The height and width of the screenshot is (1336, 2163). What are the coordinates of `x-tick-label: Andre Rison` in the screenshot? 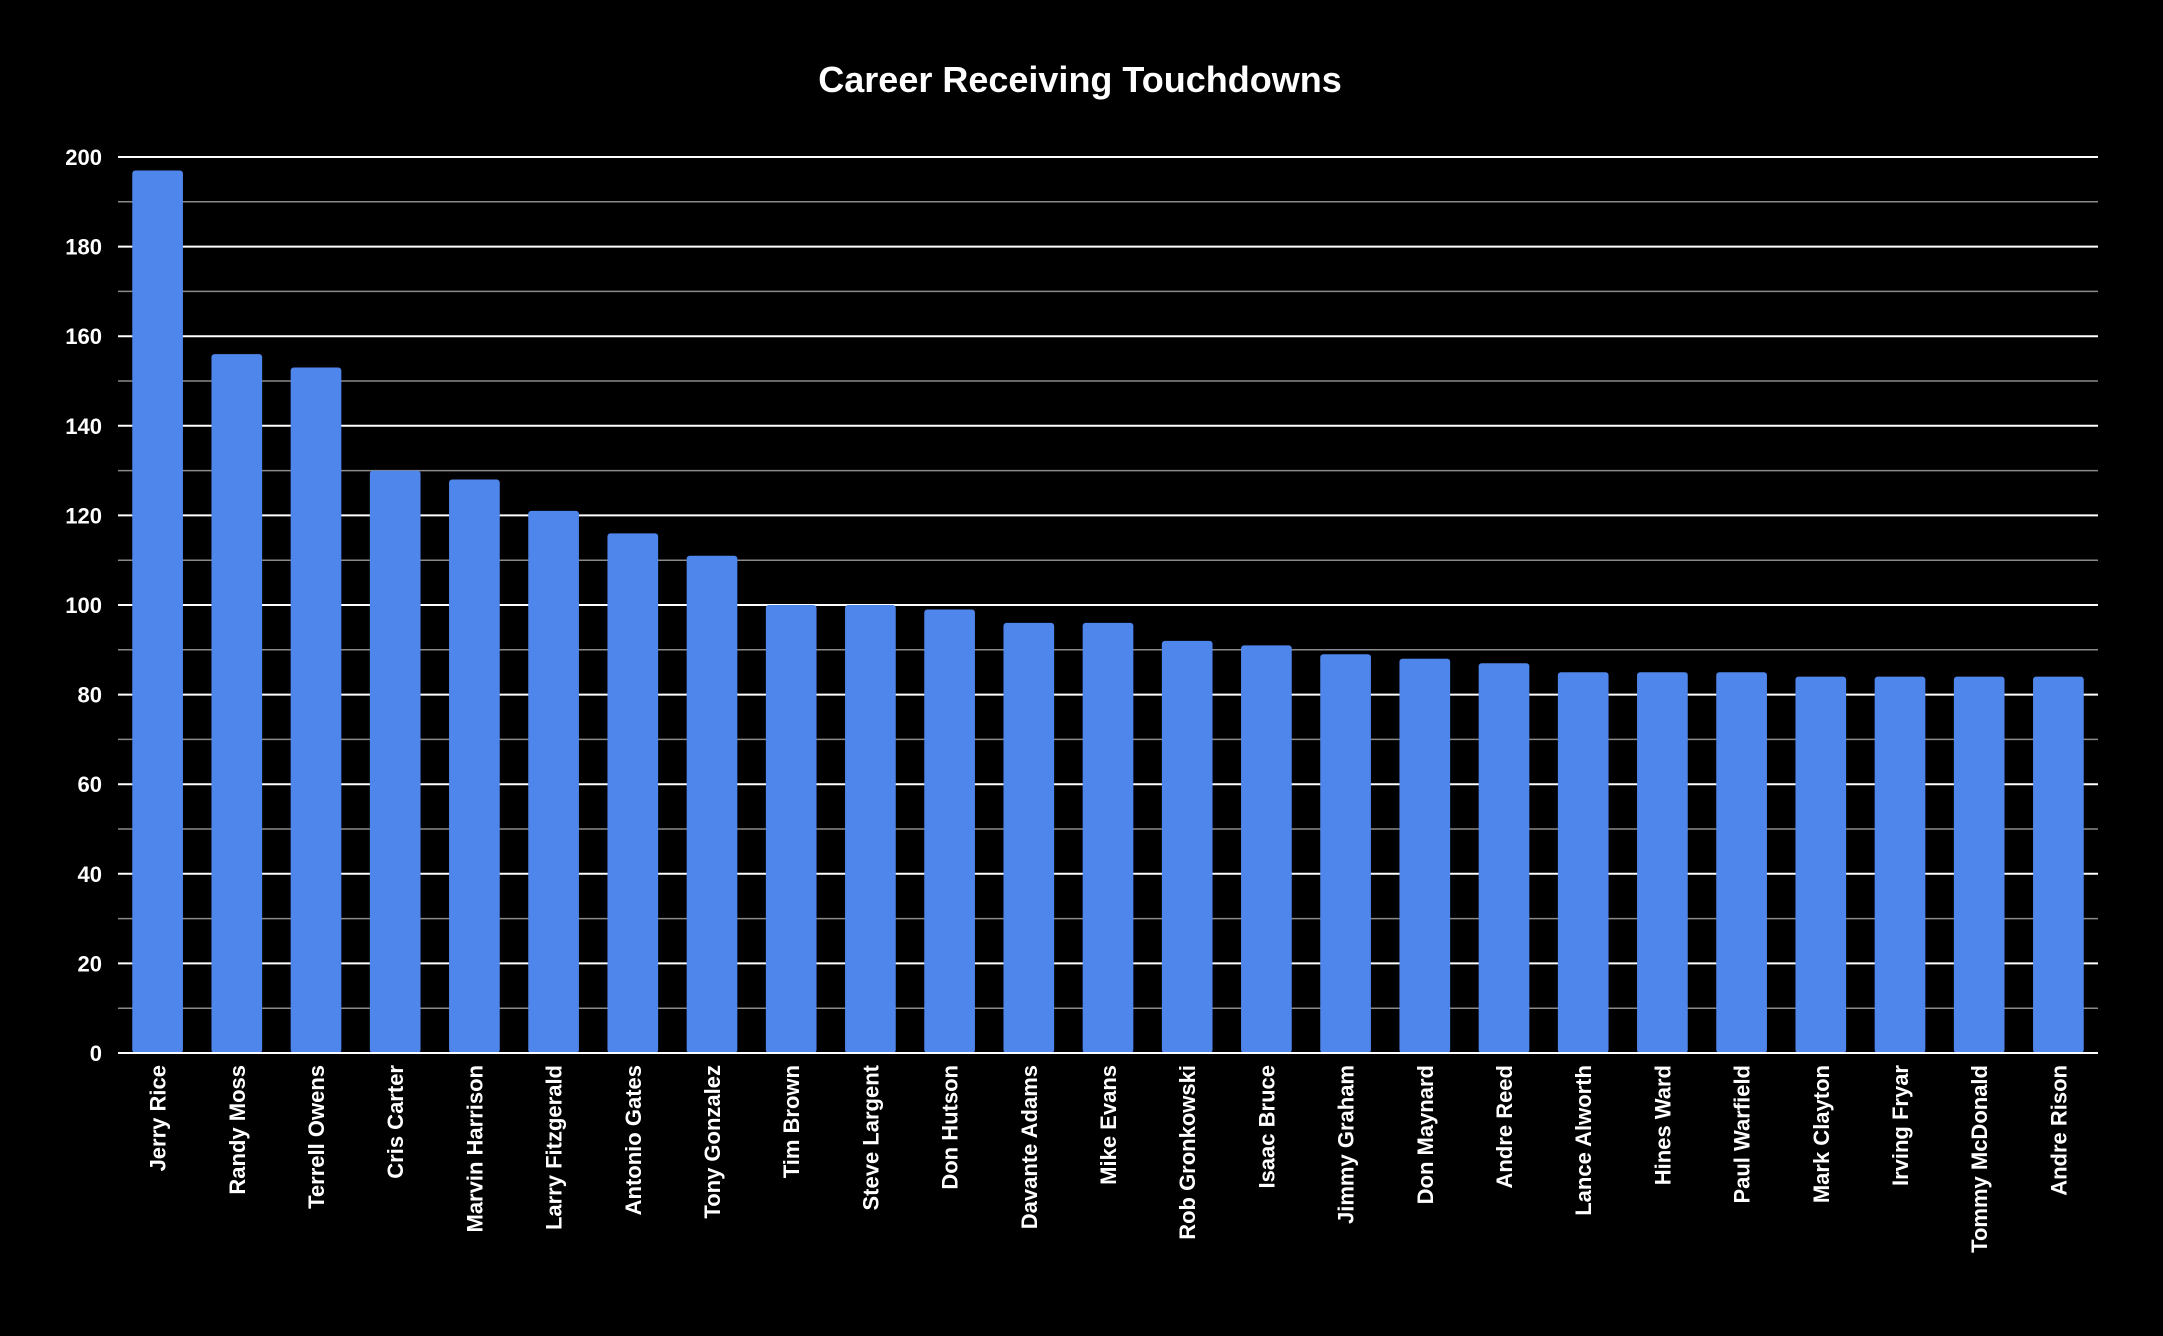 It's located at (2058, 1130).